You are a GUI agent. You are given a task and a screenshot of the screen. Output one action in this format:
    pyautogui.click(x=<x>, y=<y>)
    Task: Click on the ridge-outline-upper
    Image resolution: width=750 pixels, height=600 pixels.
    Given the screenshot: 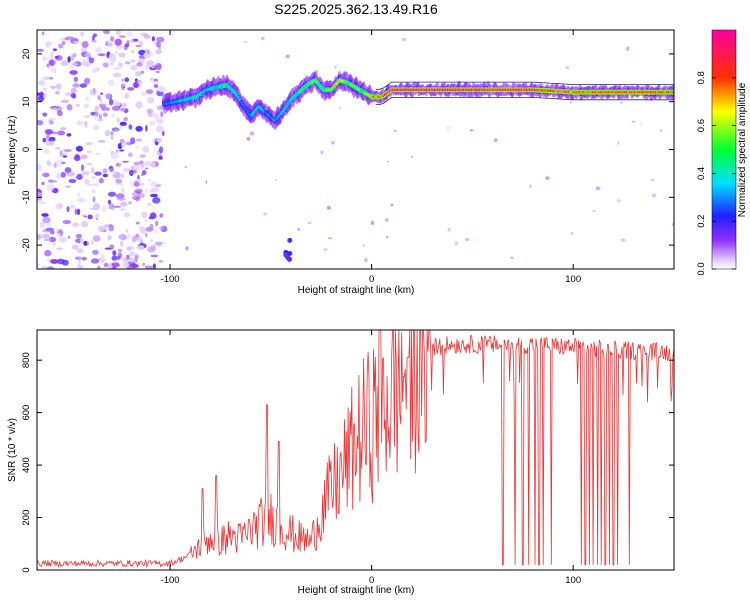 What is the action you would take?
    pyautogui.click(x=524, y=85)
    